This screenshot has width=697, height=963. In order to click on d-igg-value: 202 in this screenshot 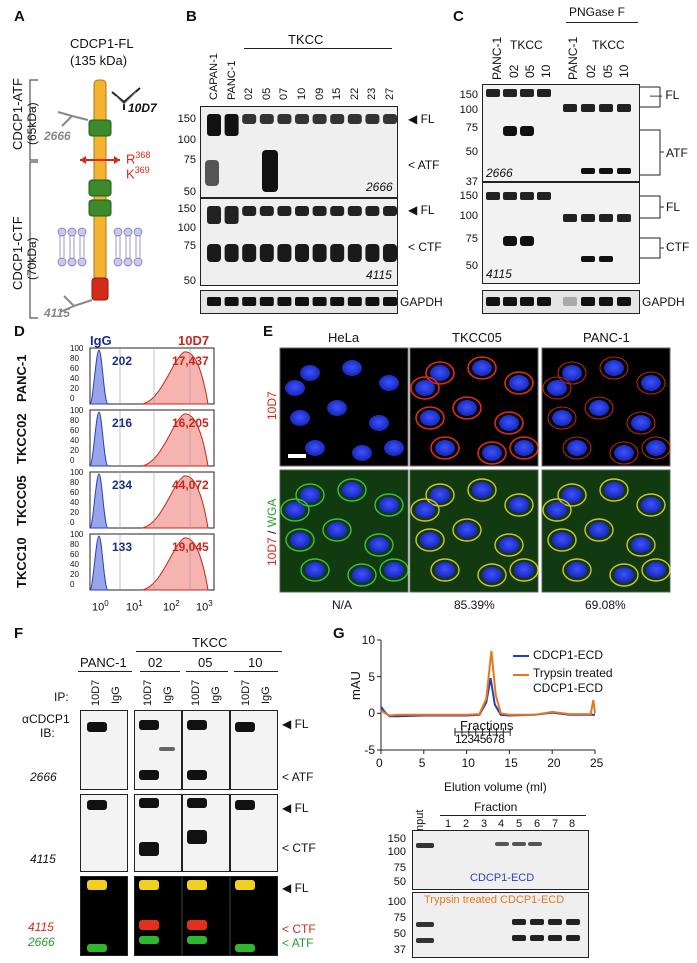, I will do `click(122, 361)`.